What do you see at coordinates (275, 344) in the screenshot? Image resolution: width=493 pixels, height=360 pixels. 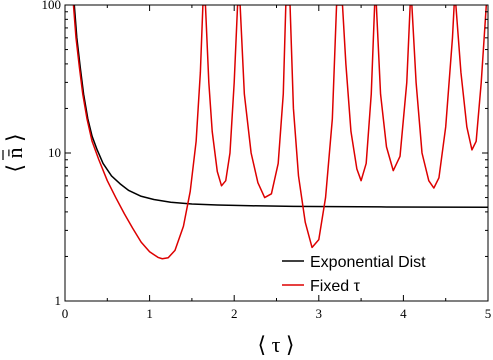 I see `x-axis-label: ⟨ τ ⟩` at bounding box center [275, 344].